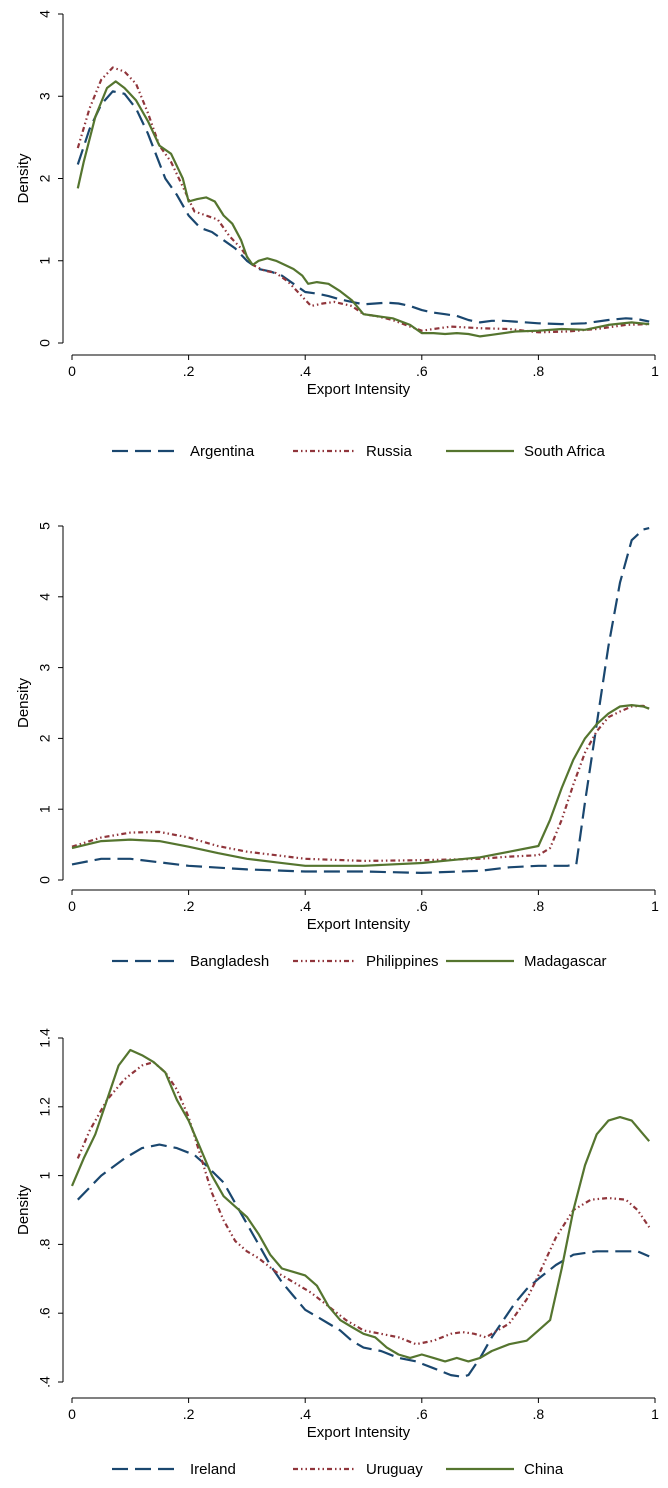  Describe the element at coordinates (338, 1469) in the screenshot. I see `legend: Ireland Uruguay China` at that location.